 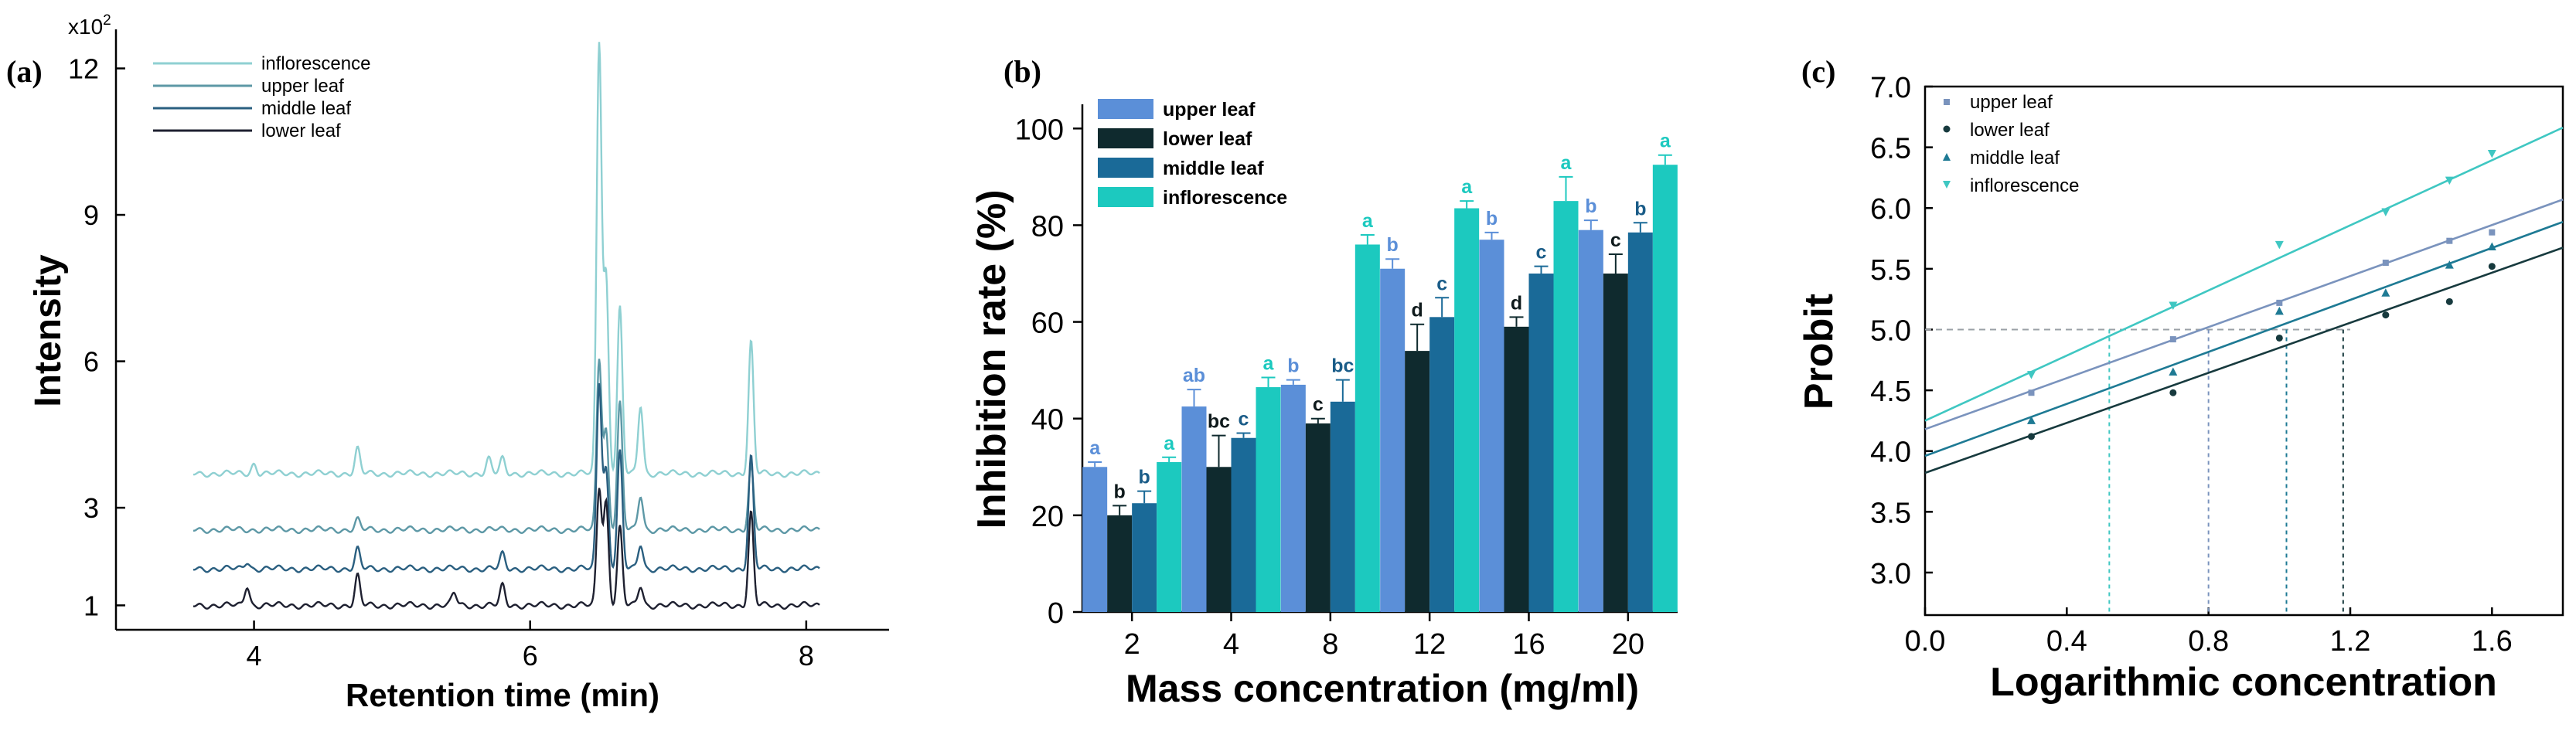 I want to click on fit-line-middle-leaf, so click(x=2244, y=338).